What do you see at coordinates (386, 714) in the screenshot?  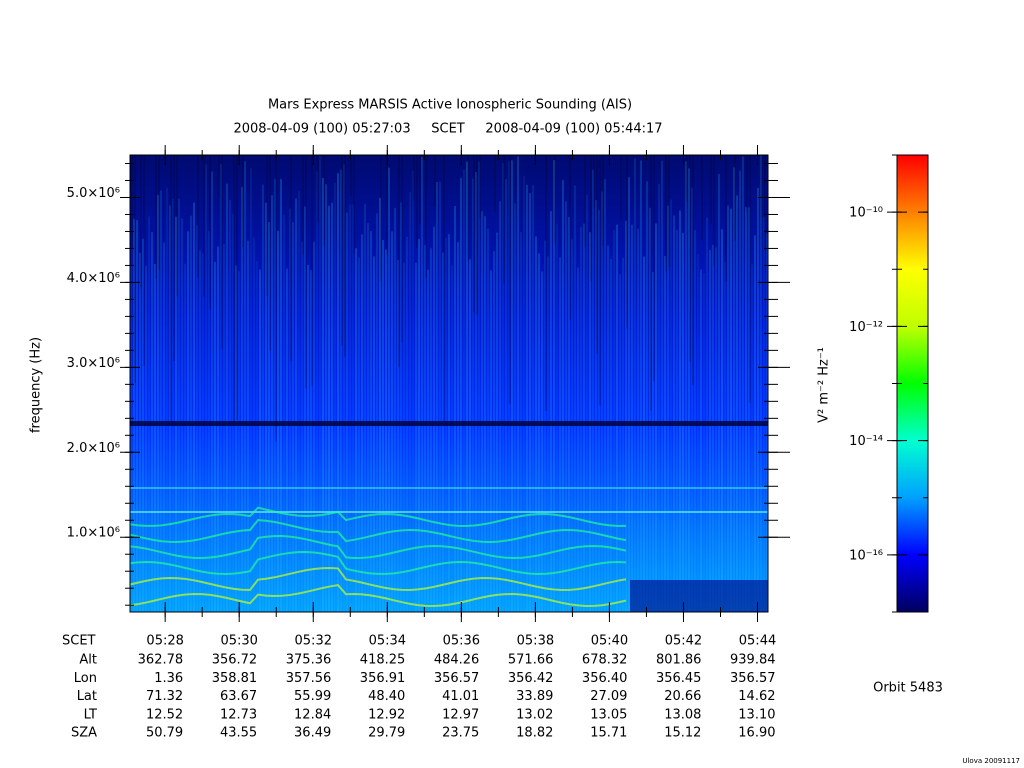 I see `table-cell: 12.92` at bounding box center [386, 714].